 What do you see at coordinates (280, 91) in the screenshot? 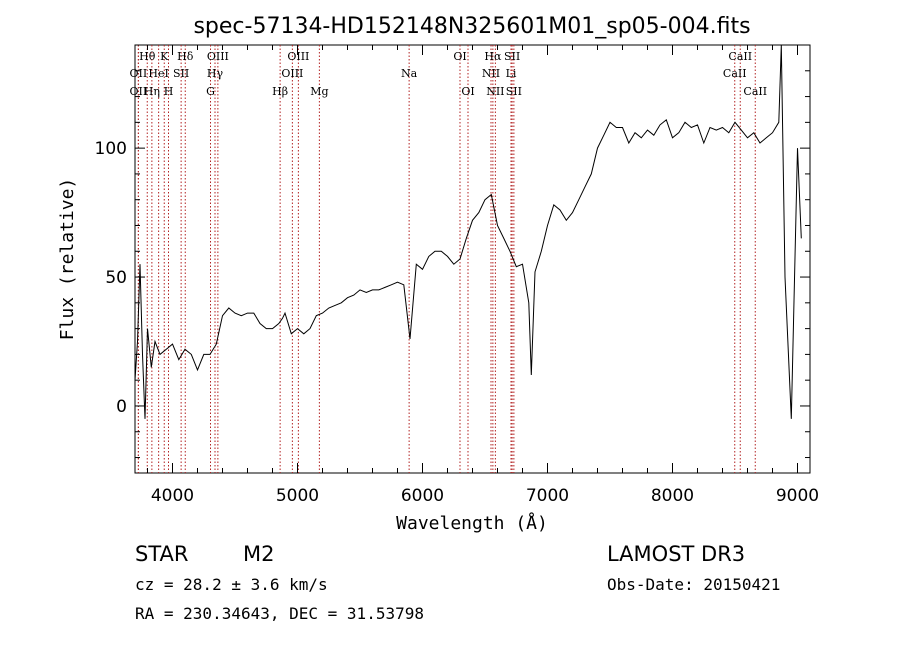
I see `line-label-12: Hβ` at bounding box center [280, 91].